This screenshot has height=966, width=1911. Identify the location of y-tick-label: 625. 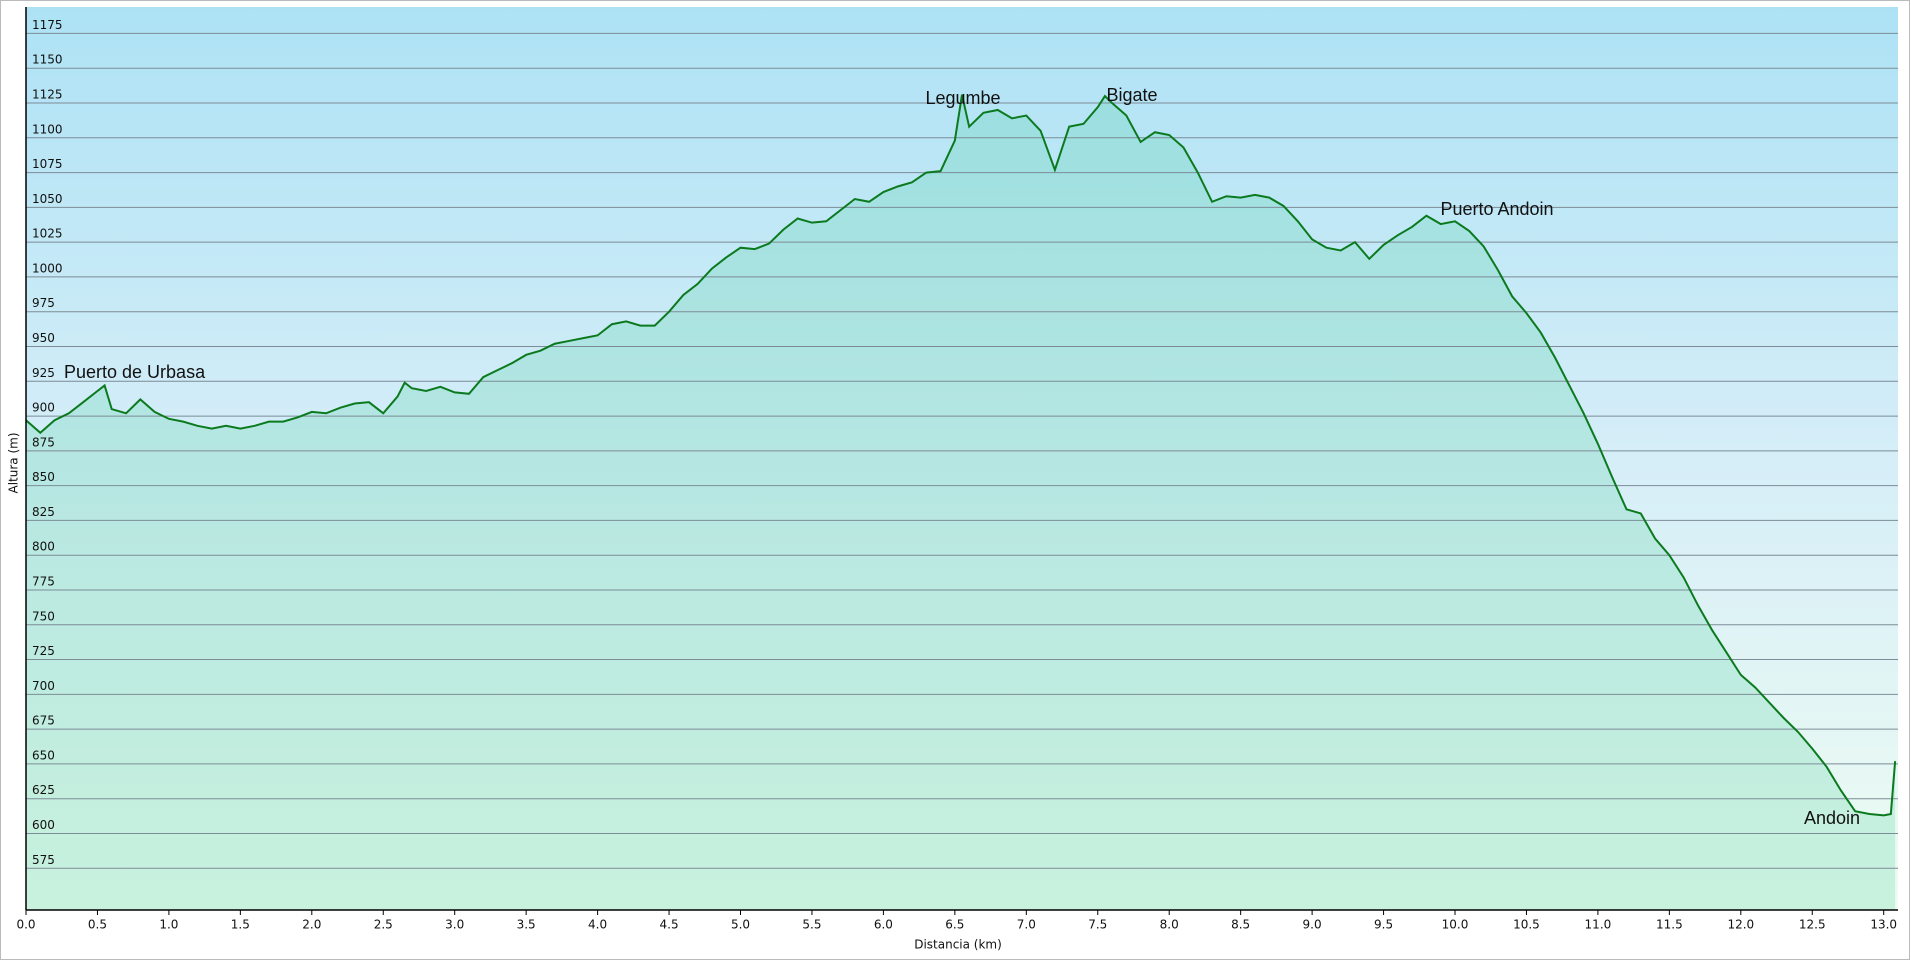
(43, 790).